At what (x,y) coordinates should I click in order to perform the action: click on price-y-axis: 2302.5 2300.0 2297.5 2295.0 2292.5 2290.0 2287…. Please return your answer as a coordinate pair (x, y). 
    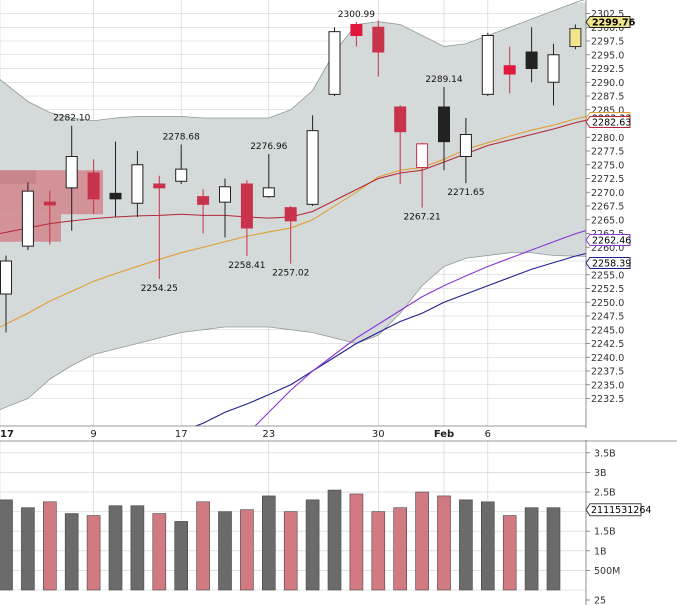
    Looking at the image, I should click on (604, 214).